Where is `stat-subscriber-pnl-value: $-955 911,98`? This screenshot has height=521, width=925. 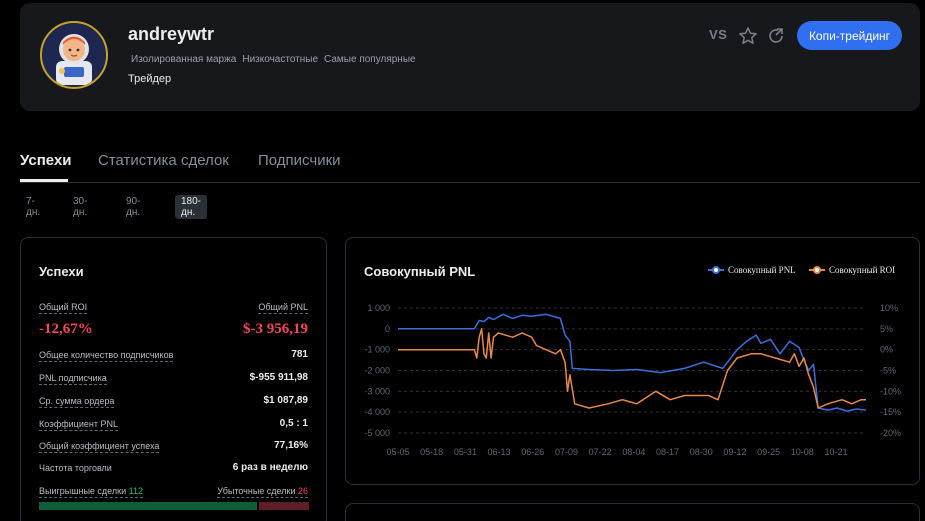
stat-subscriber-pnl-value: $-955 911,98 is located at coordinates (278, 377).